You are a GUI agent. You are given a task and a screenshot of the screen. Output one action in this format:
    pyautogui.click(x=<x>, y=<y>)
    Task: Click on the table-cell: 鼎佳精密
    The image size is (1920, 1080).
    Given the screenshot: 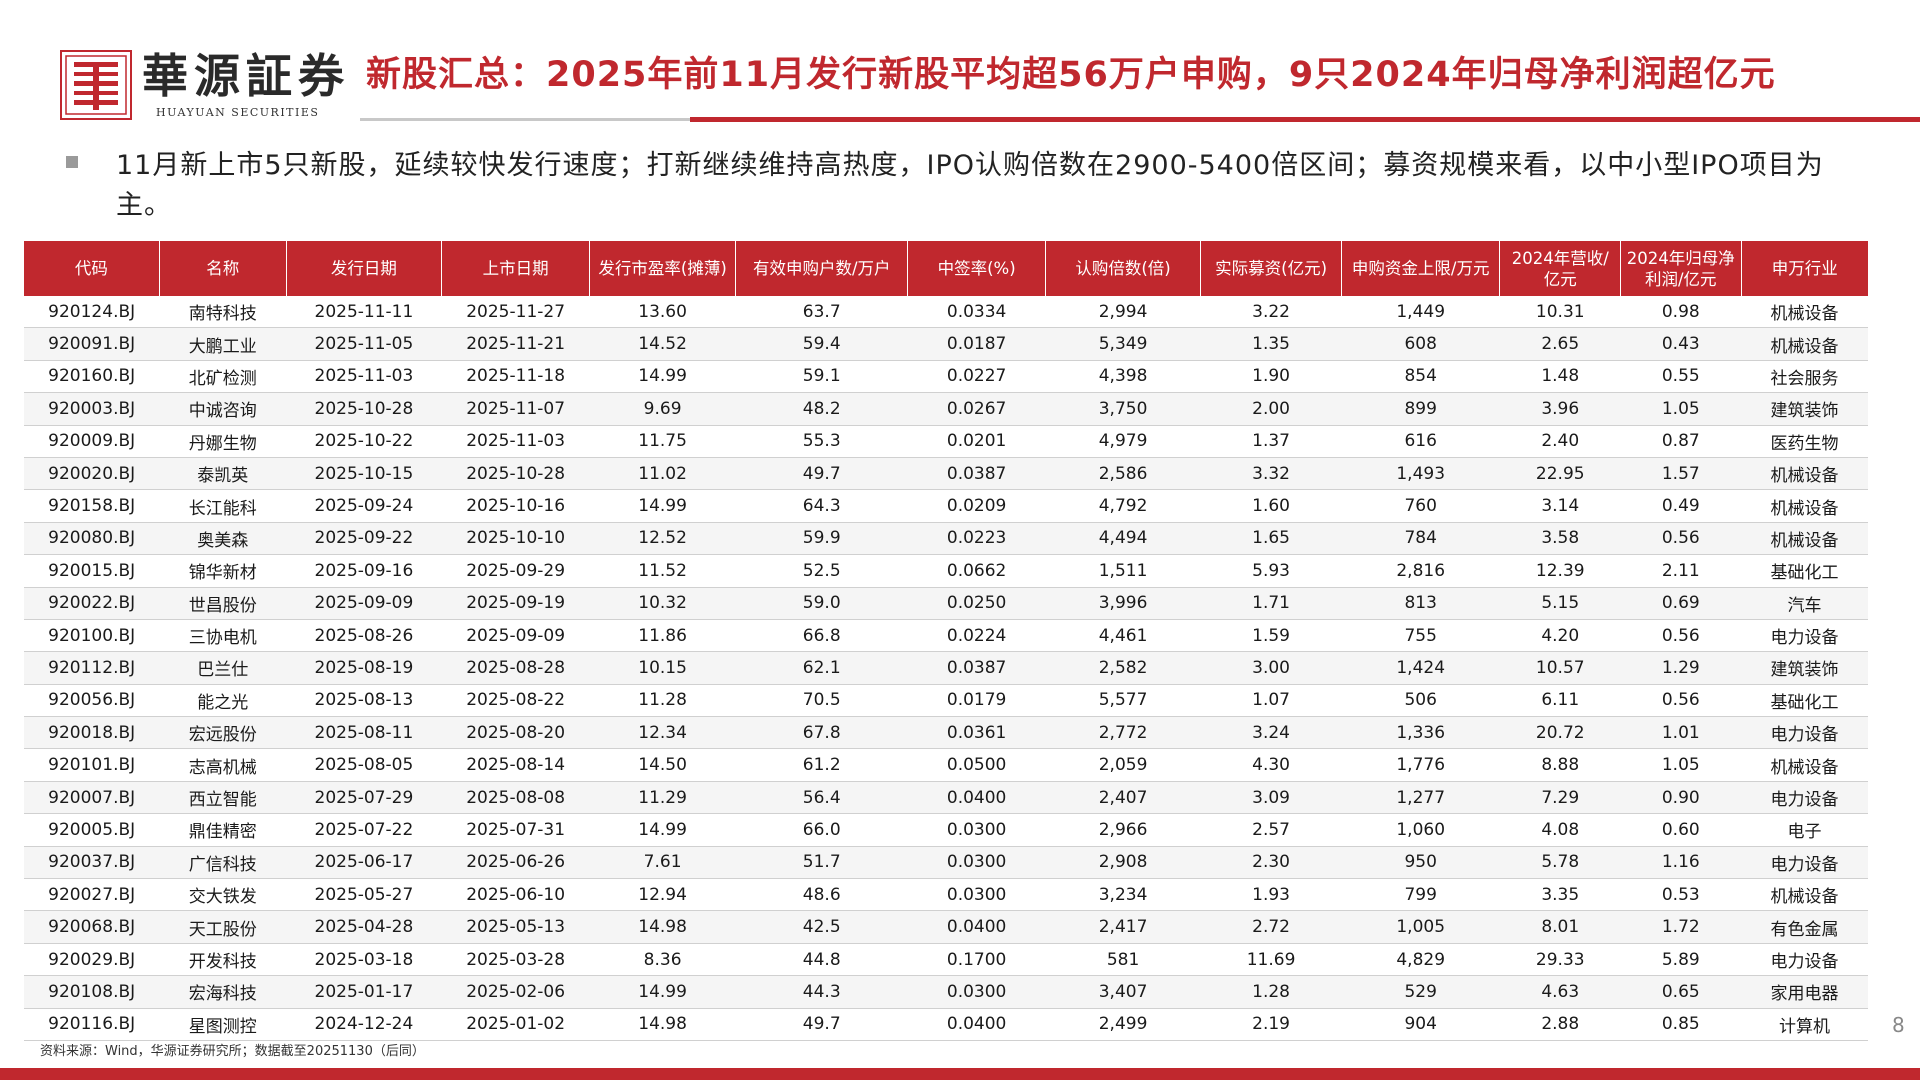 What is the action you would take?
    pyautogui.click(x=223, y=830)
    